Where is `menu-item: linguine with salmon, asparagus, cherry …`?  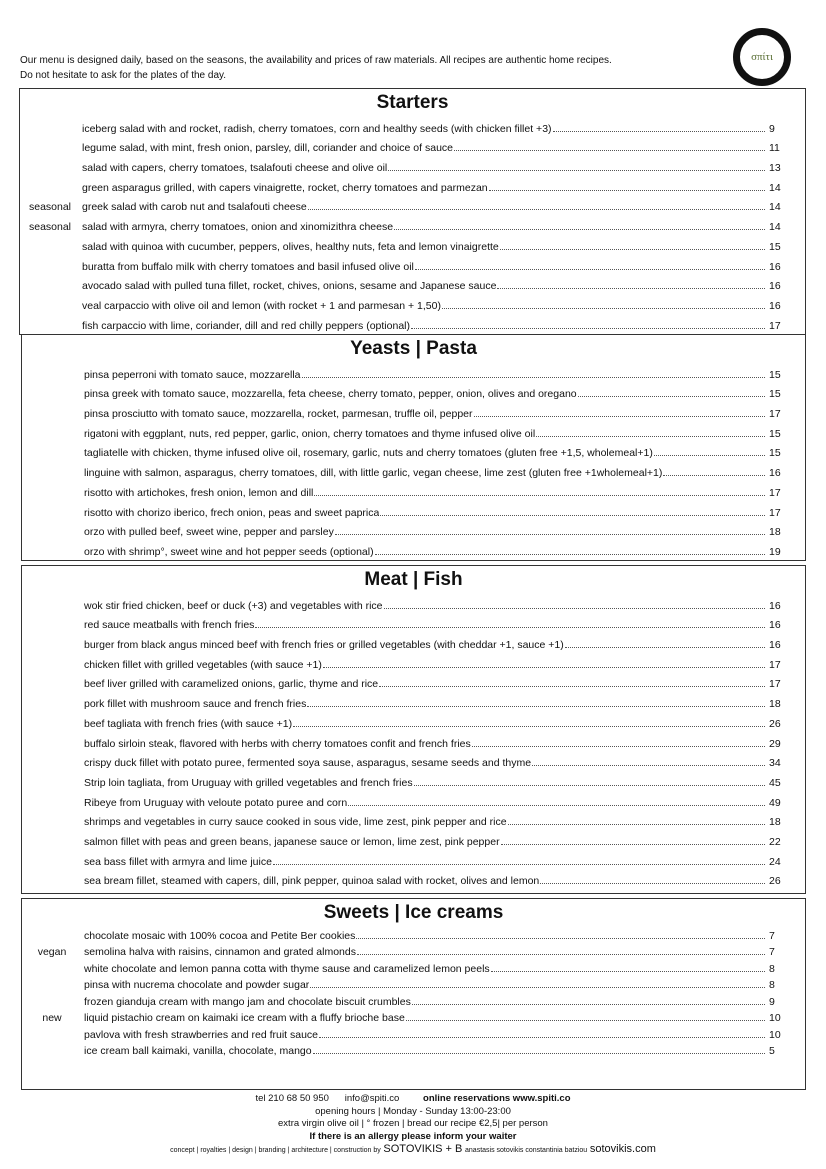
menu-item: linguine with salmon, asparagus, cherry … is located at coordinates (413, 469).